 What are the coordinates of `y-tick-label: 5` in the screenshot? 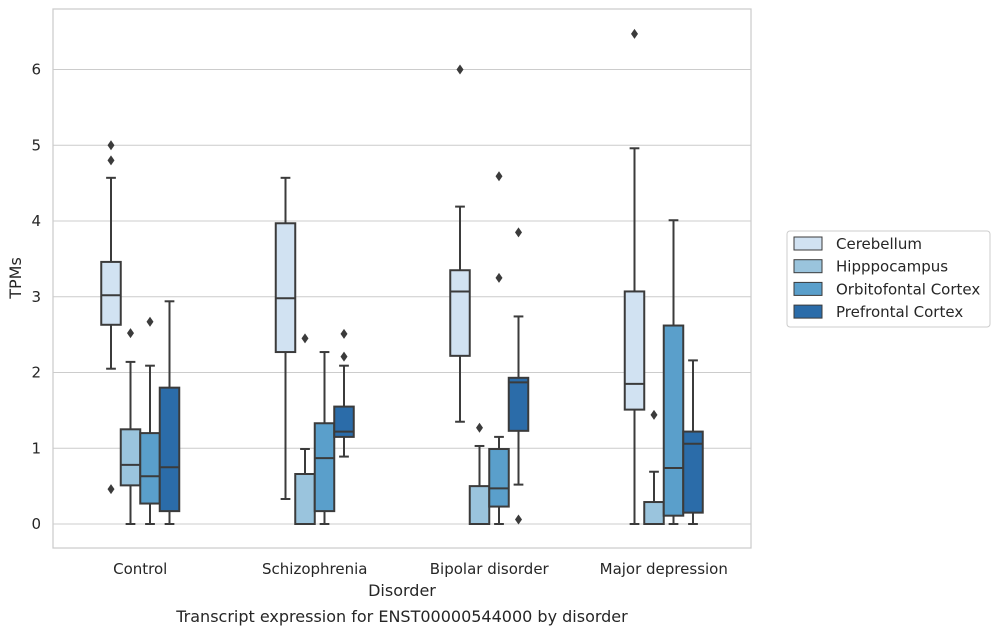 It's located at (36, 145).